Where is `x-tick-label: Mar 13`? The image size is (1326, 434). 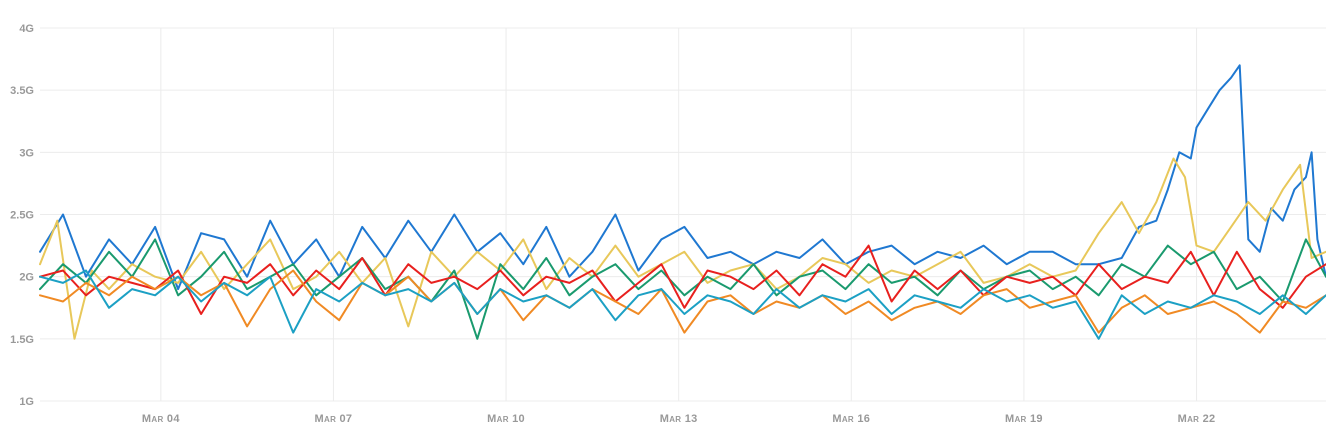 x-tick-label: Mar 13 is located at coordinates (679, 419).